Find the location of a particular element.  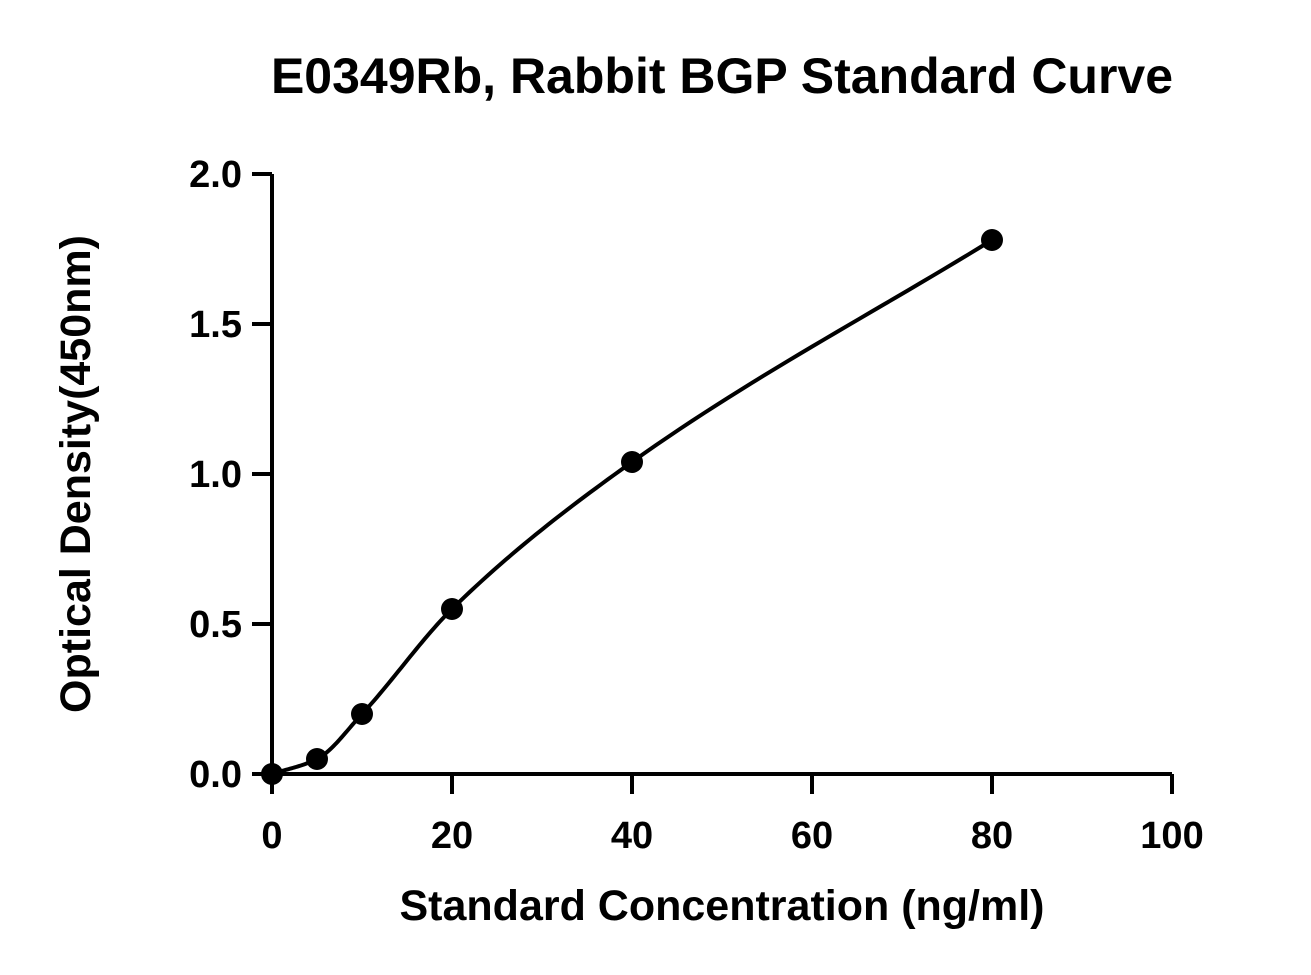

x-tick-label: 40 is located at coordinates (632, 836).